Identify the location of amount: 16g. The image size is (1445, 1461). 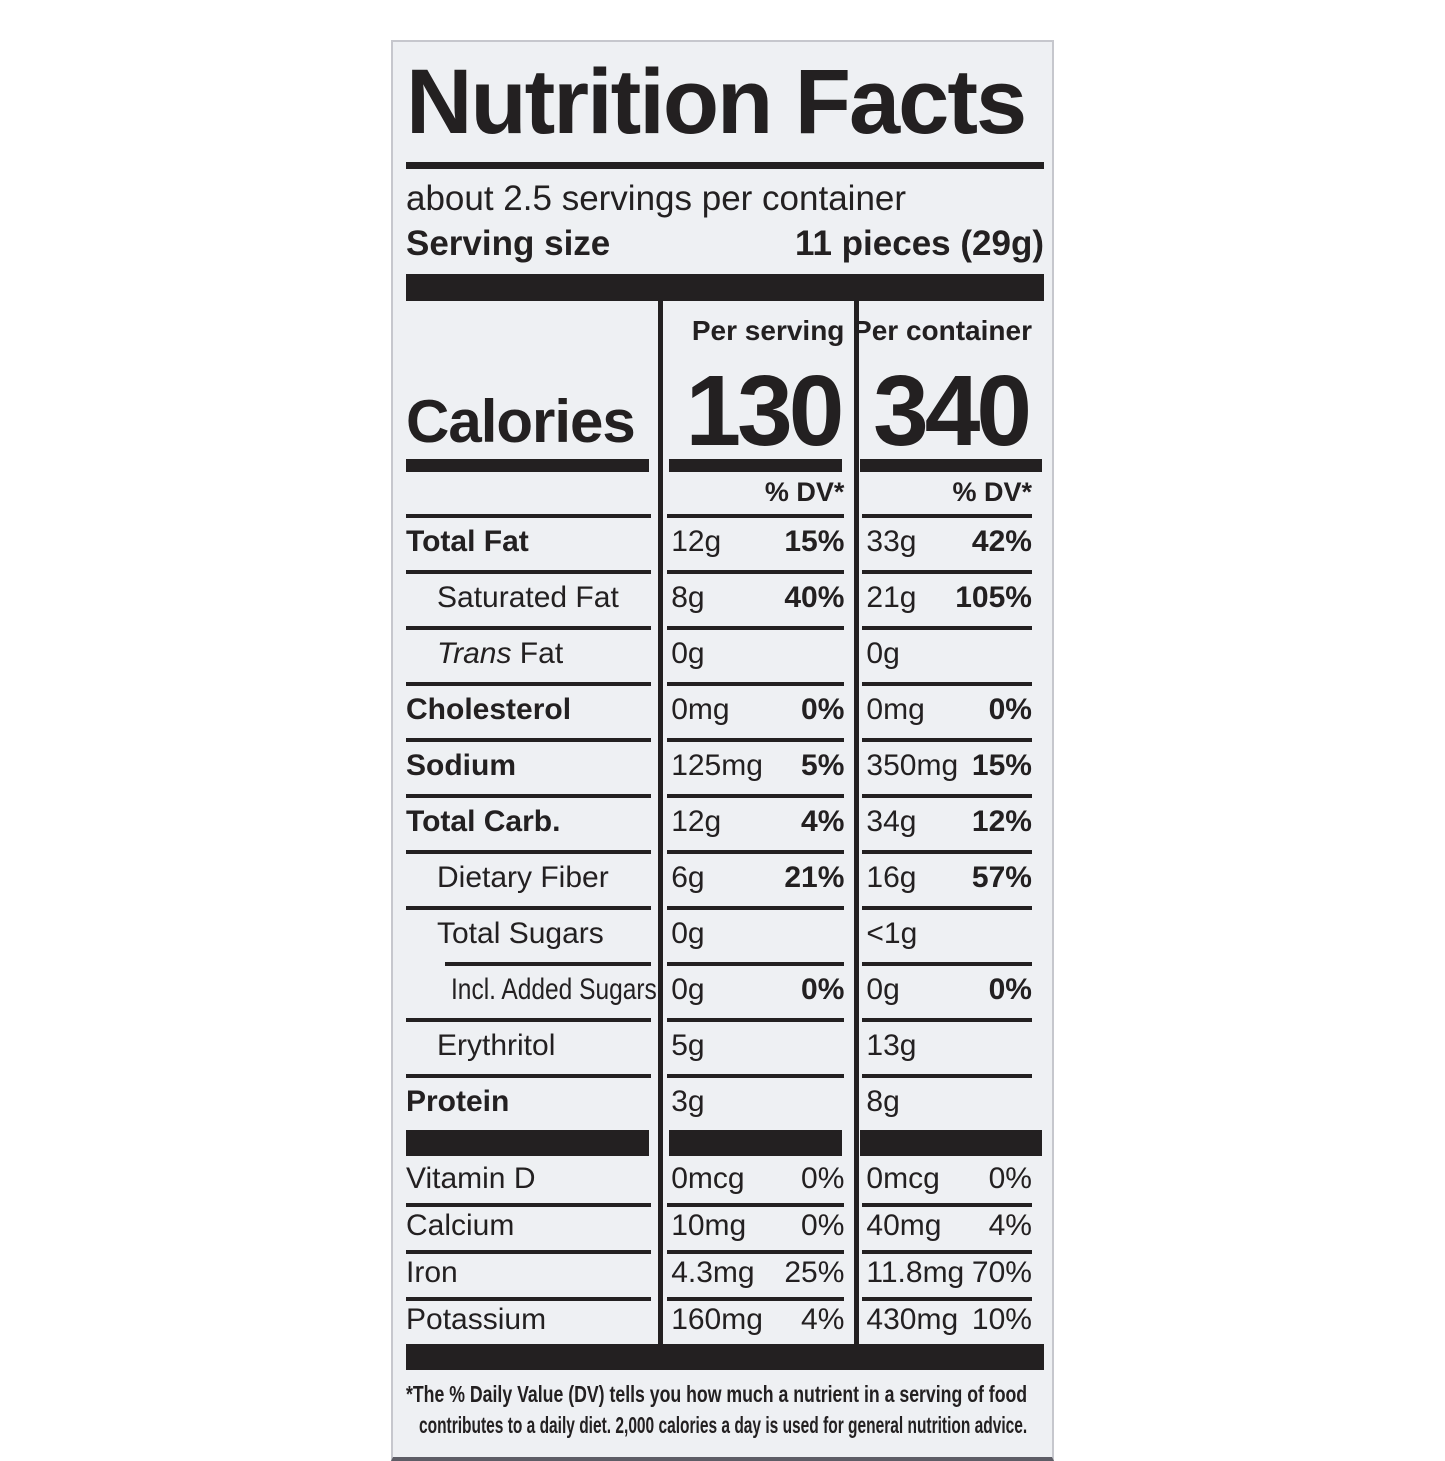
(891, 877).